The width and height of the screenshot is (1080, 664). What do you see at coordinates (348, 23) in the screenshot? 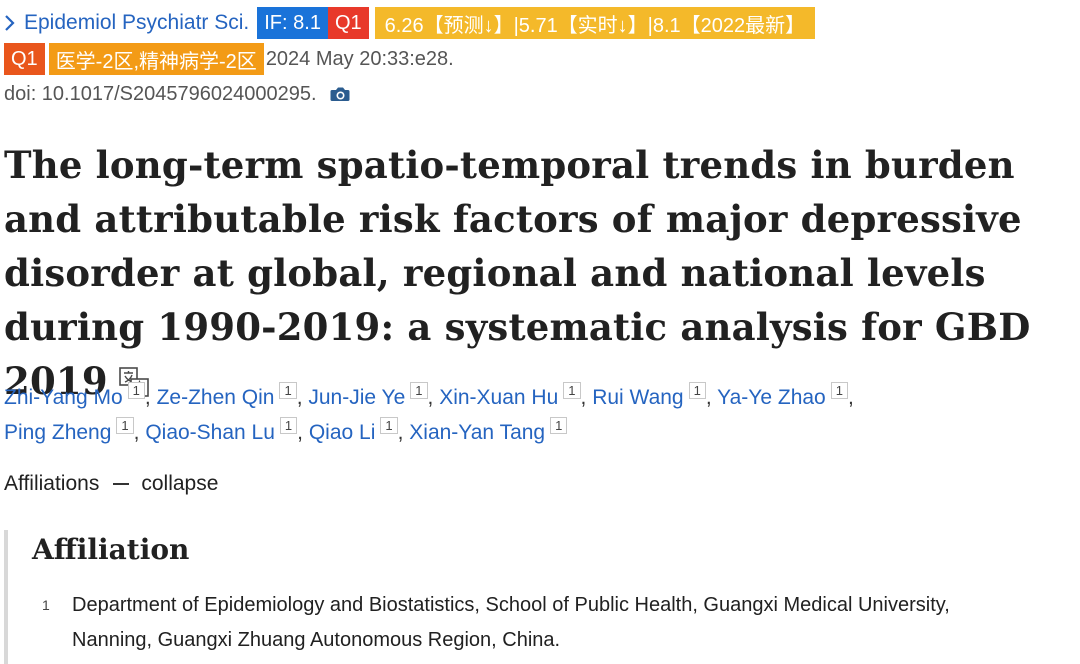
I see `quartile-badge: Q1` at bounding box center [348, 23].